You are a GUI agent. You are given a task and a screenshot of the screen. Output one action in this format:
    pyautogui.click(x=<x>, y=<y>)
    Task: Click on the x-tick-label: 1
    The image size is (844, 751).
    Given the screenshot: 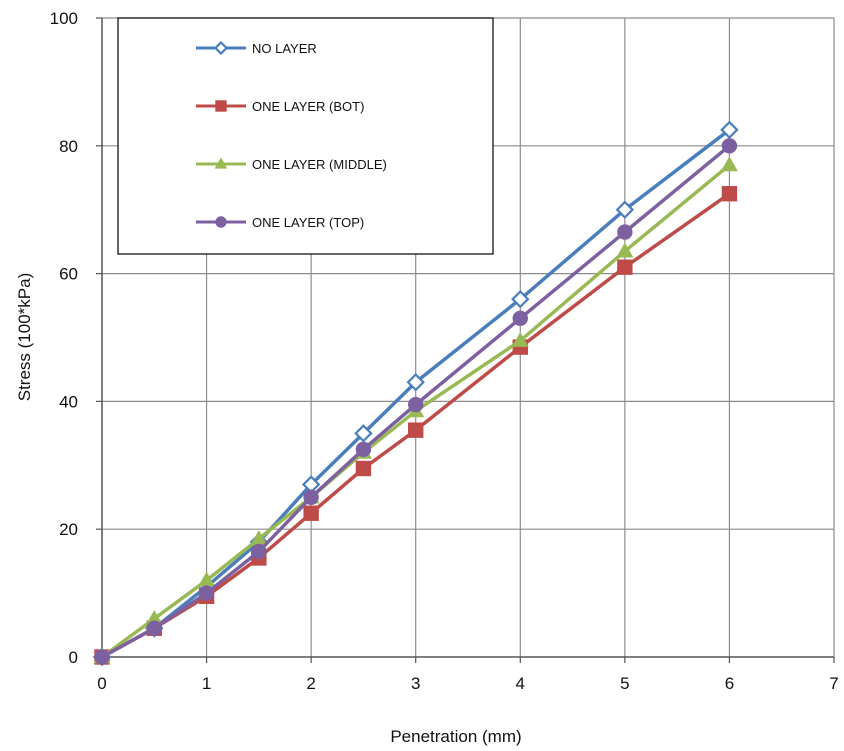 What is the action you would take?
    pyautogui.click(x=206, y=683)
    